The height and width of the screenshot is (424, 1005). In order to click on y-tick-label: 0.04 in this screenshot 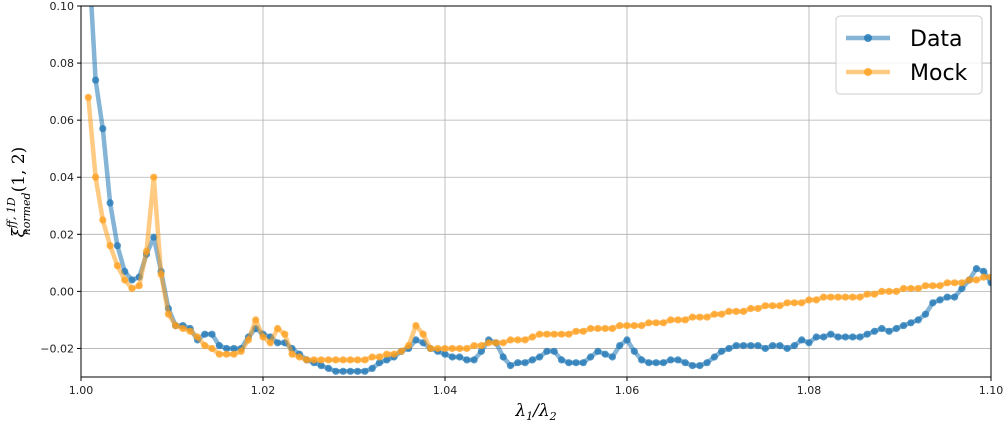, I will do `click(62, 177)`.